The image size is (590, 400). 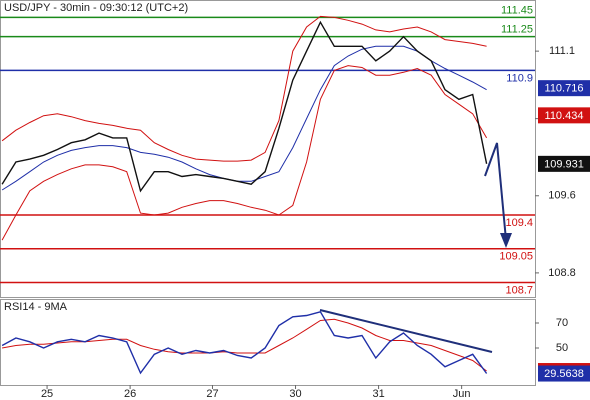 I want to click on y-tick-label: 111.1, so click(x=562, y=51).